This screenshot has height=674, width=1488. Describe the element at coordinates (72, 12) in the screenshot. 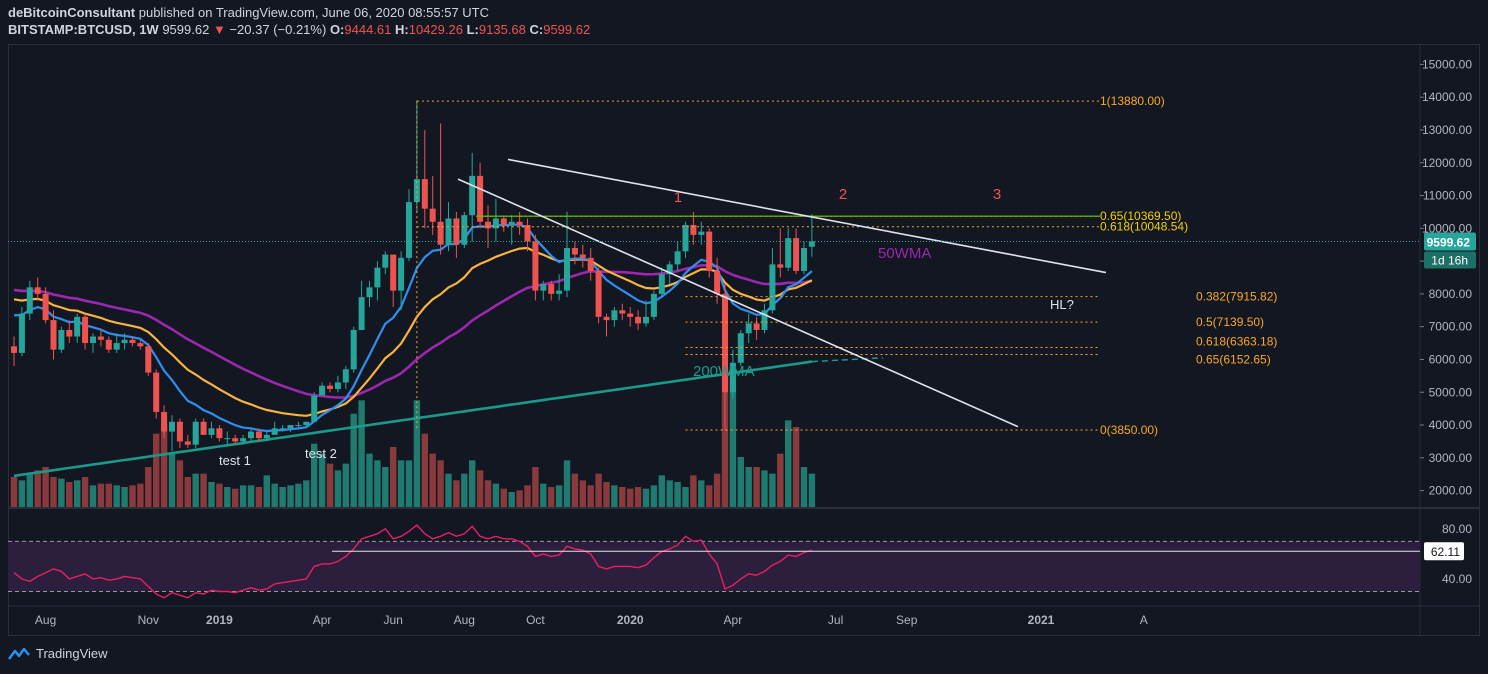

I see `author-name: deBitcoinConsultant` at that location.